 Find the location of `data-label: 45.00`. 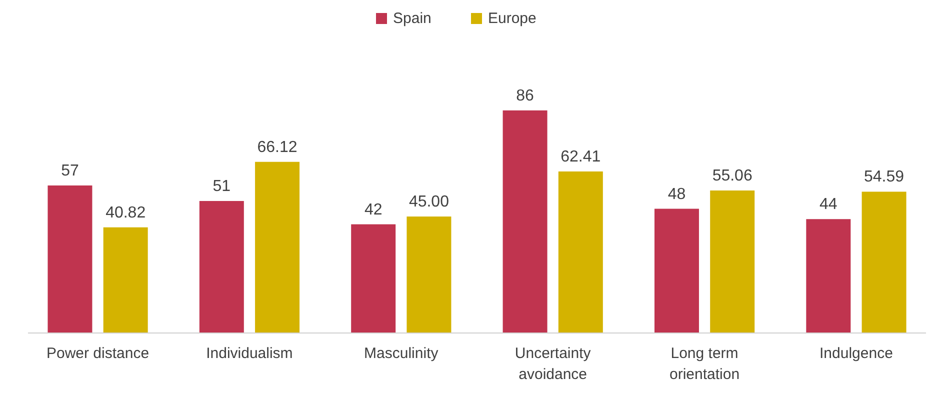

data-label: 45.00 is located at coordinates (429, 202).